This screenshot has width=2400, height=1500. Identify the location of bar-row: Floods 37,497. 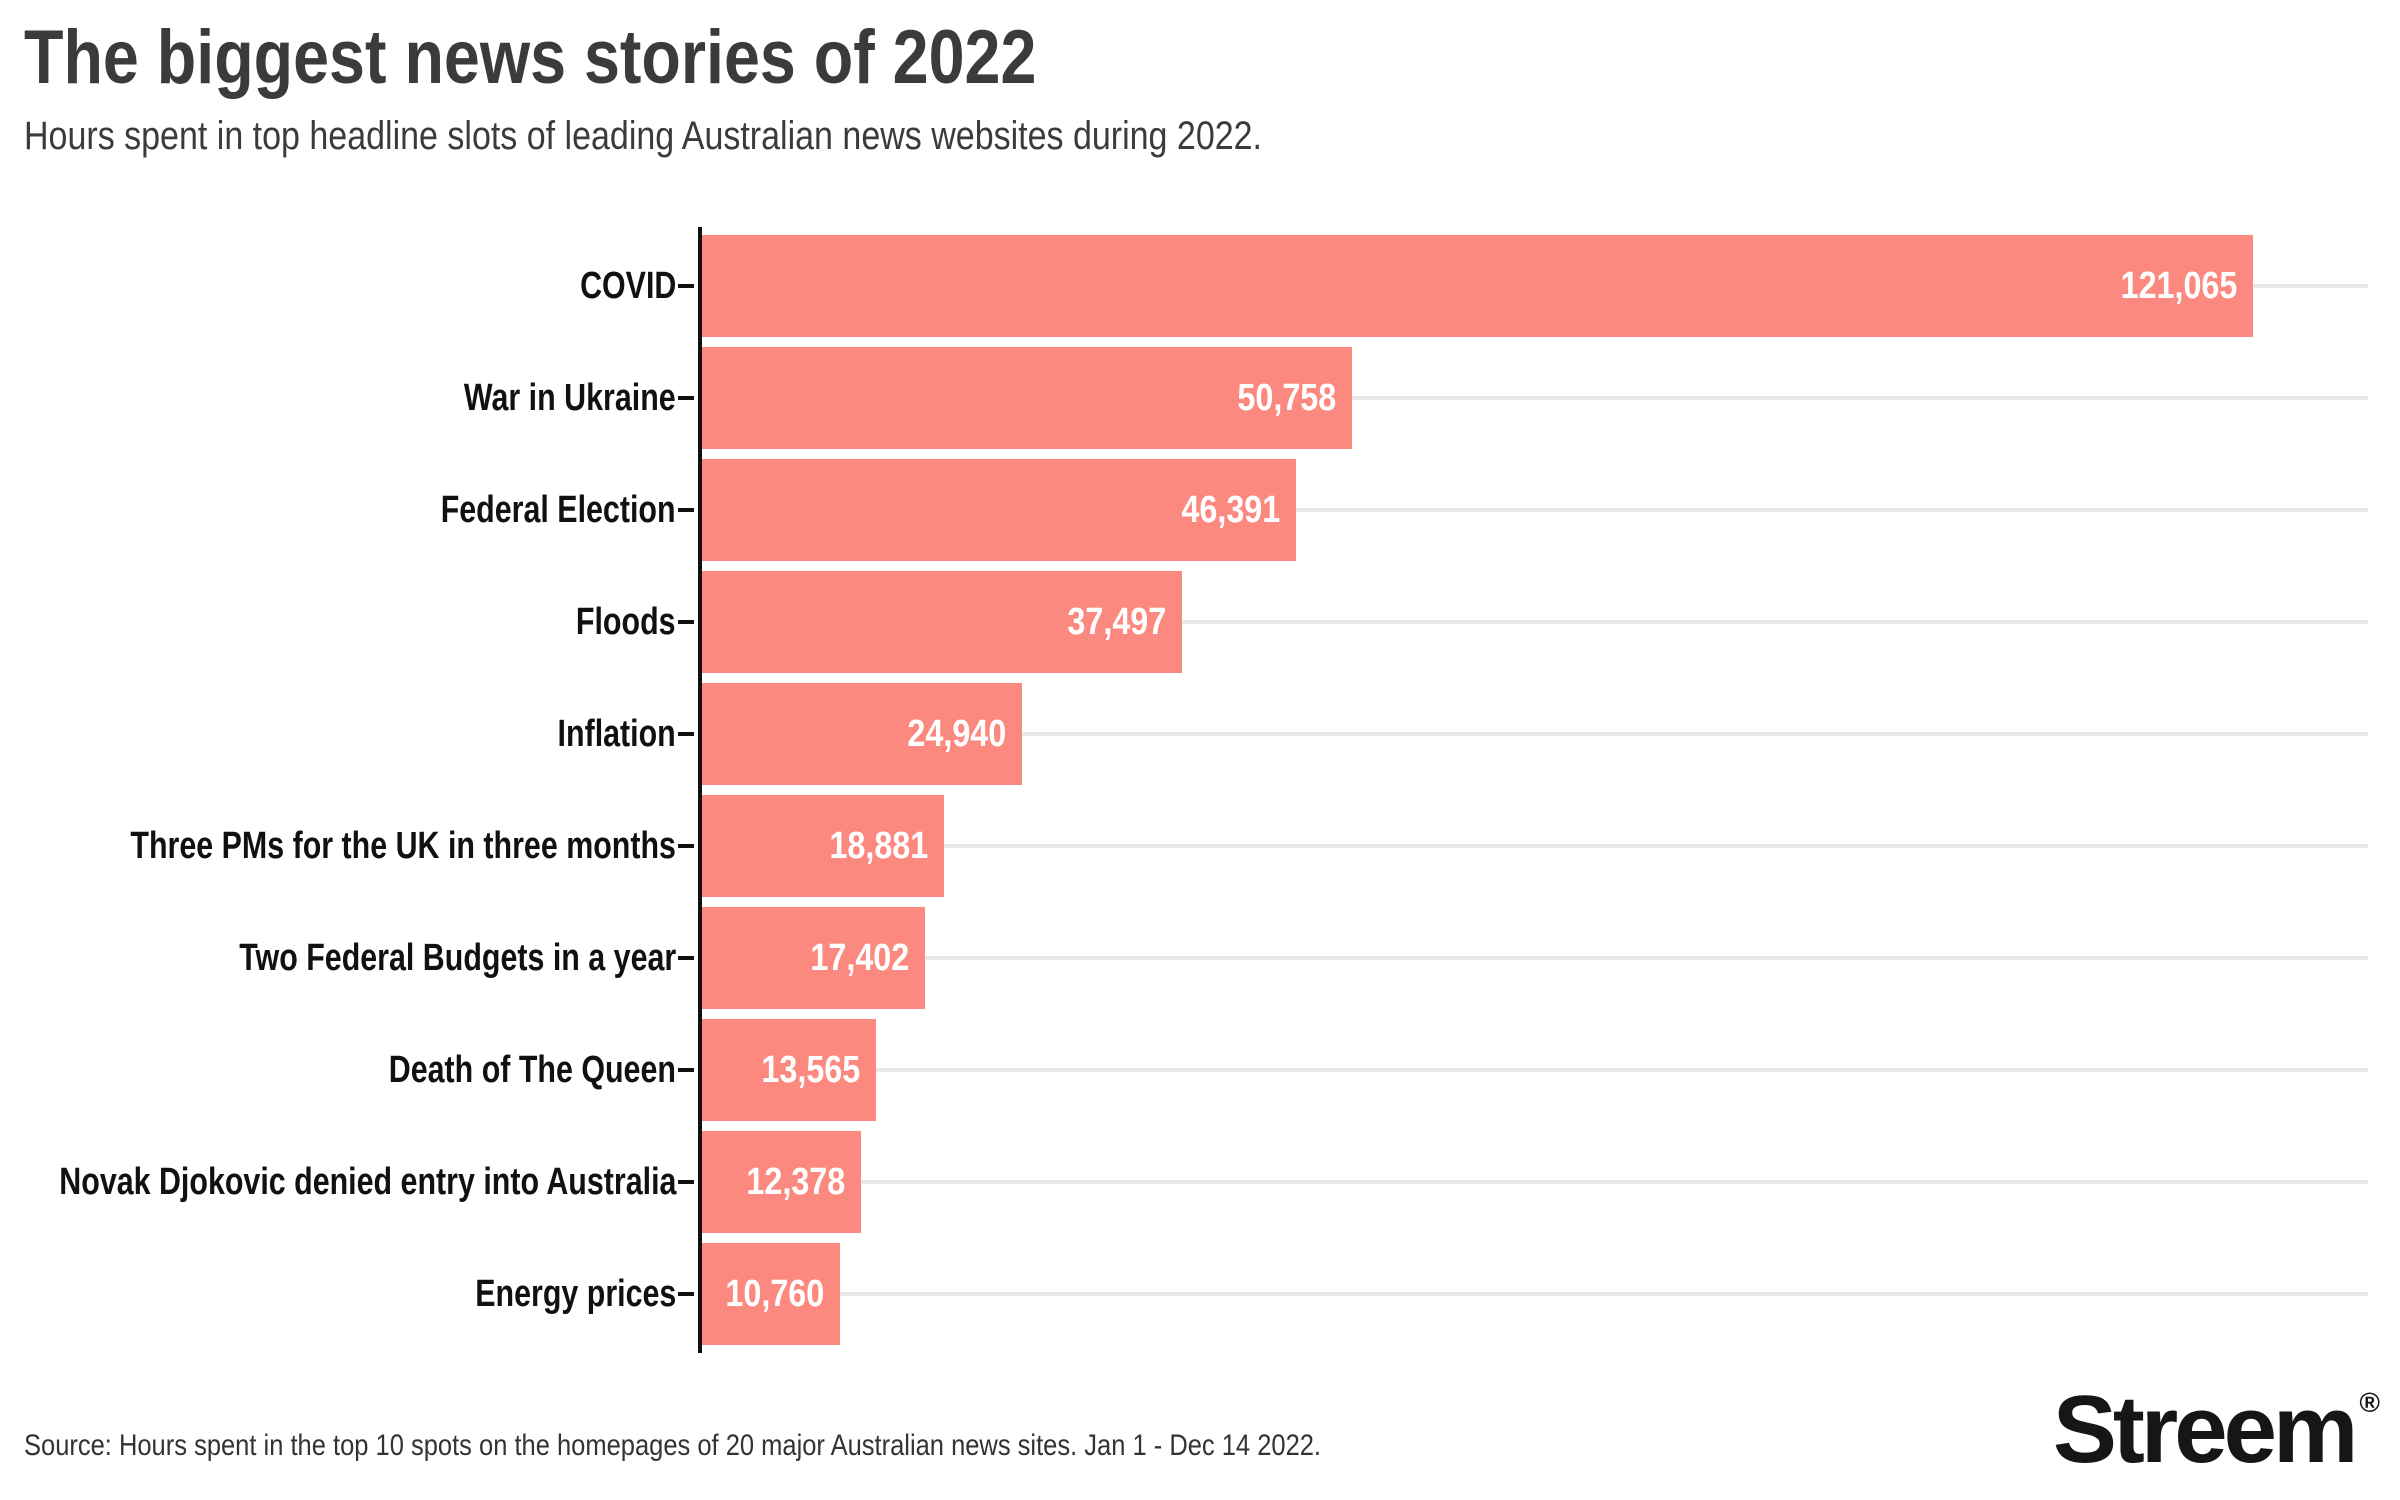
(1200, 622).